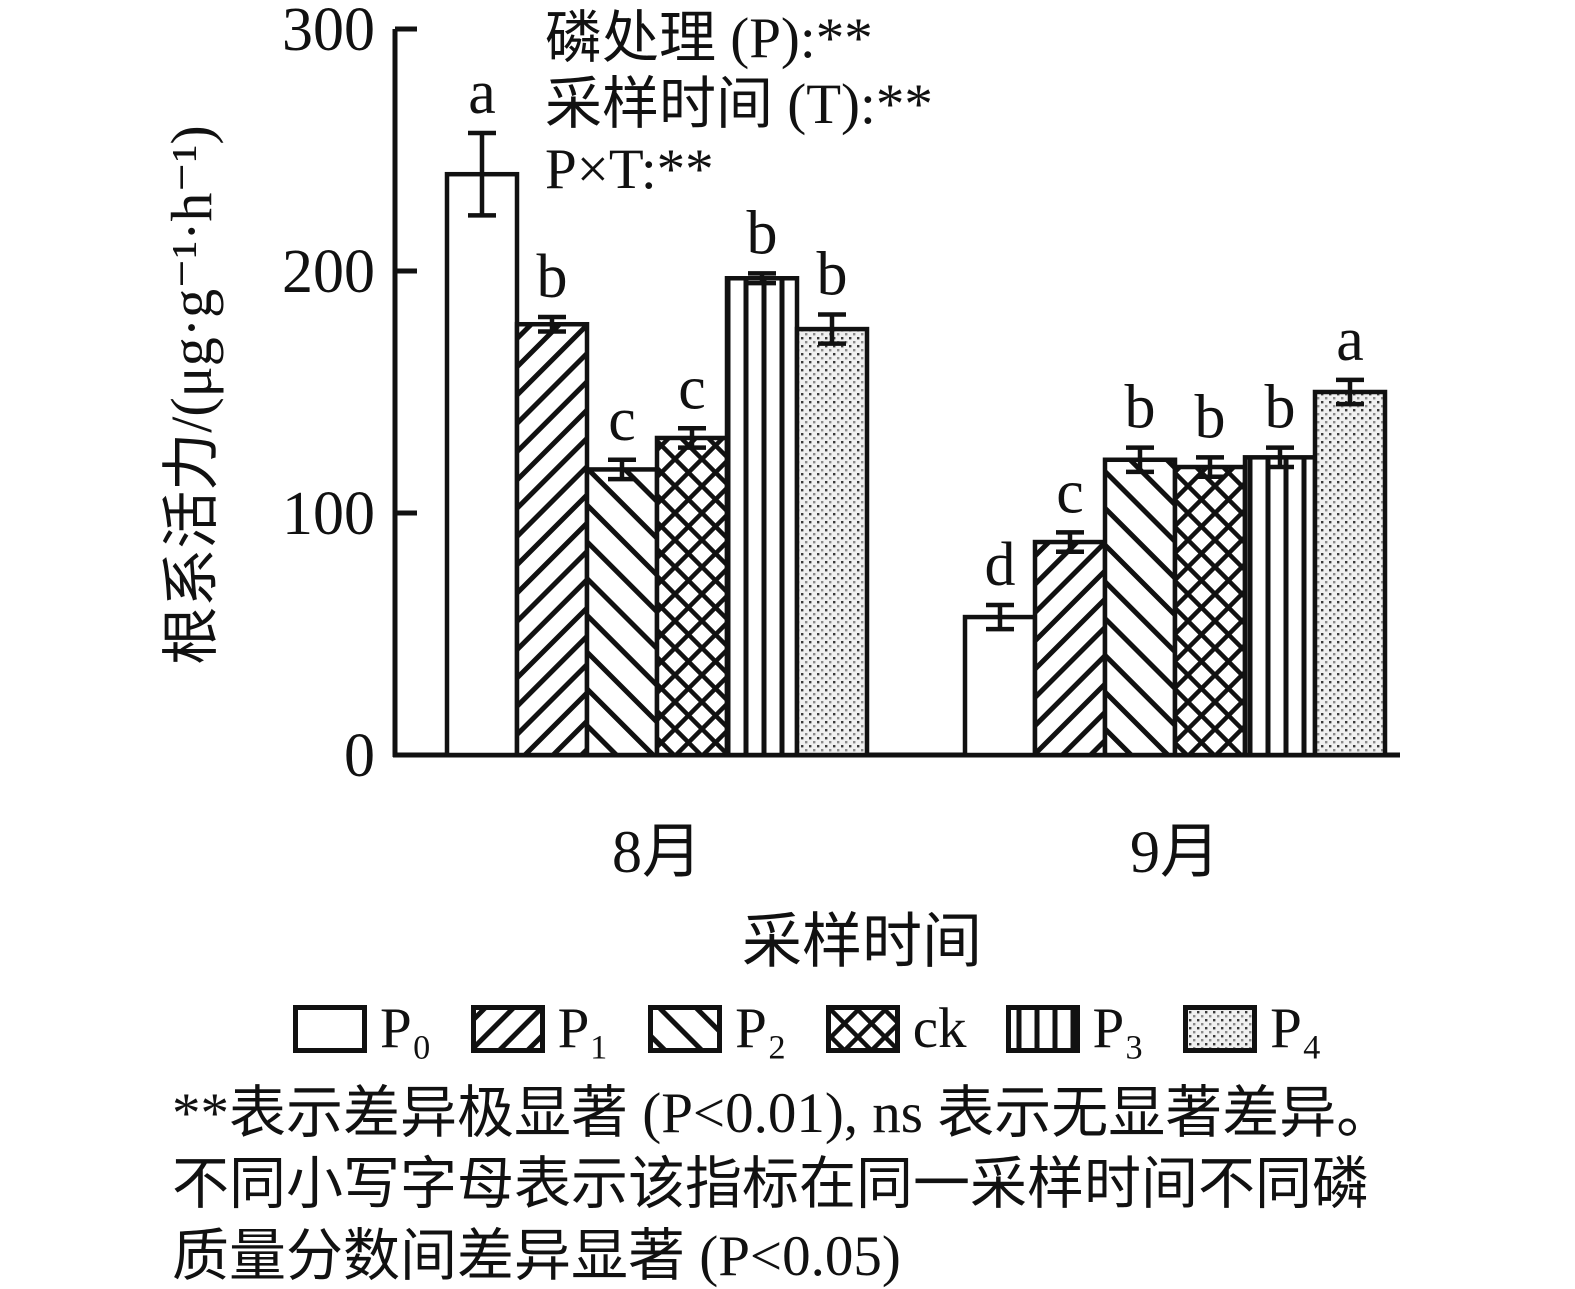 This screenshot has height=1289, width=1575. What do you see at coordinates (507, 1028) in the screenshot?
I see `legend-swatch-diag-up-icon` at bounding box center [507, 1028].